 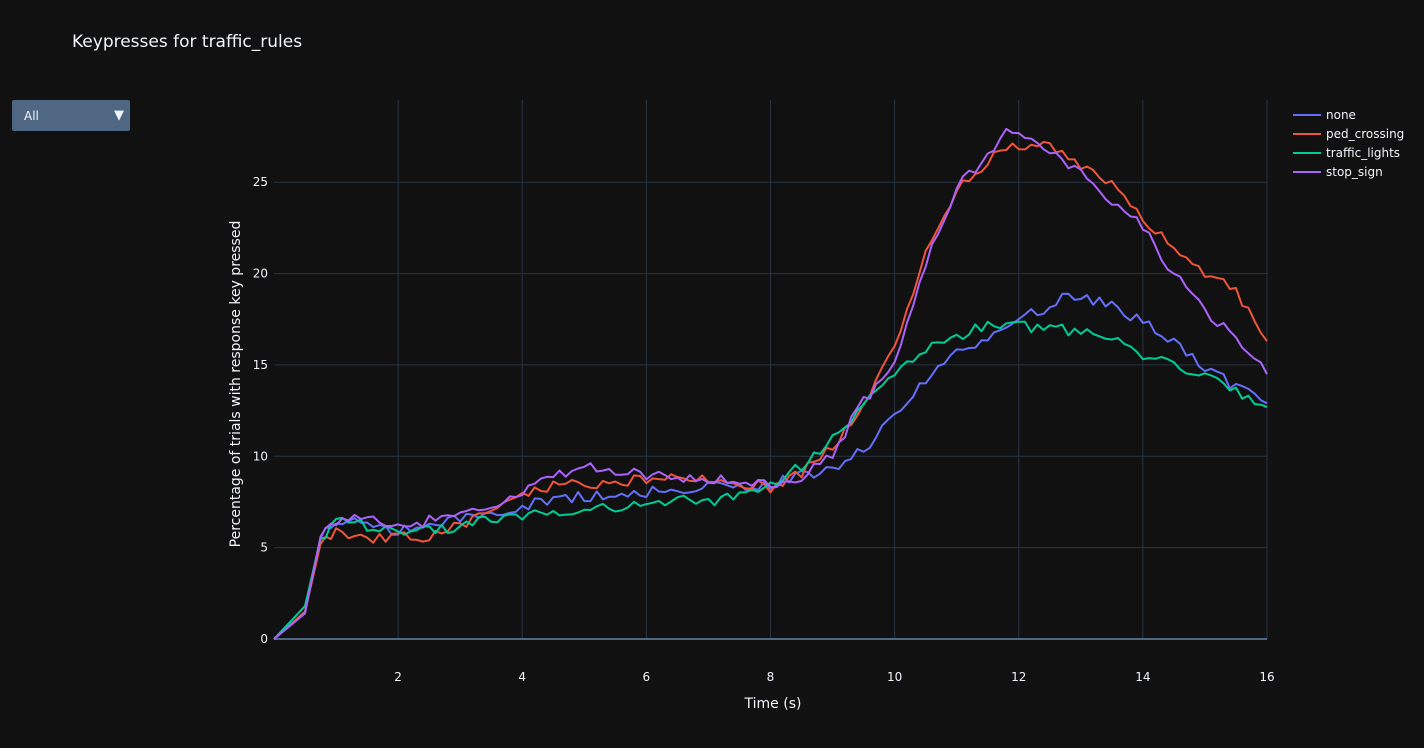 What do you see at coordinates (1142, 677) in the screenshot?
I see `x-tick-label: 14` at bounding box center [1142, 677].